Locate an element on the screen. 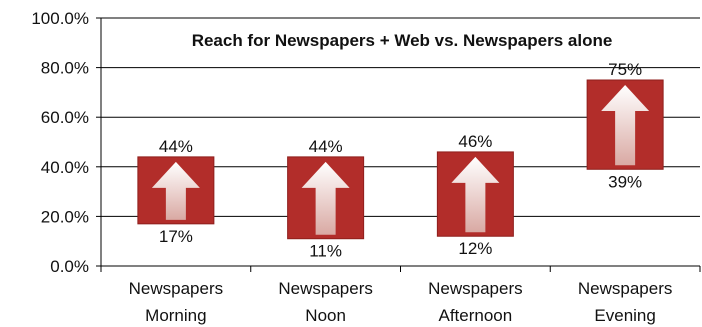 The image size is (702, 327). low-value-label: 11% is located at coordinates (325, 251).